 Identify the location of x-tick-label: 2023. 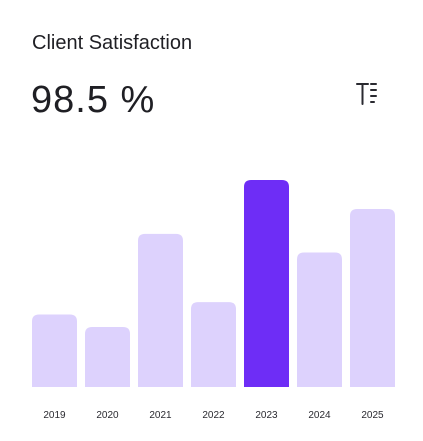
(266, 415).